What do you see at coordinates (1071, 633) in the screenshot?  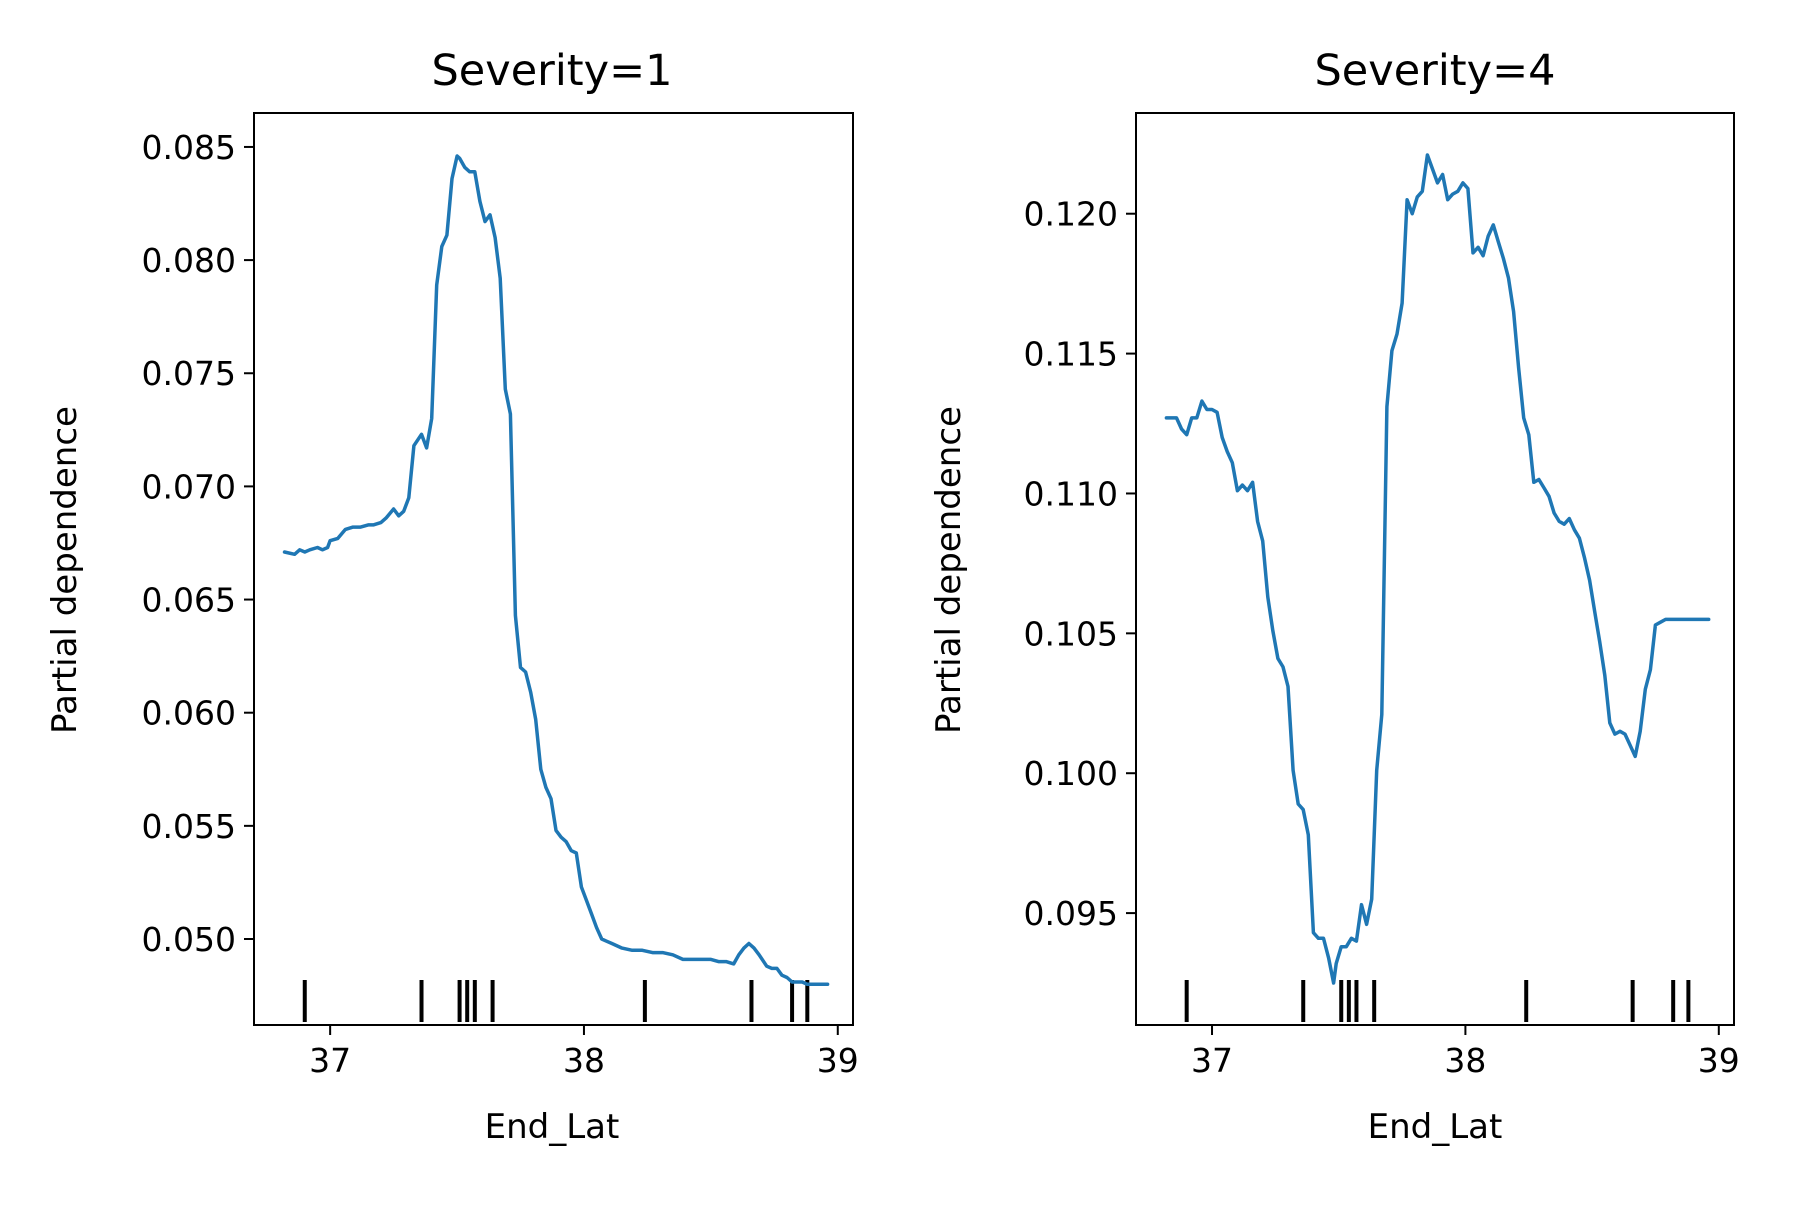 I see `y-tick-label: 0.105` at bounding box center [1071, 633].